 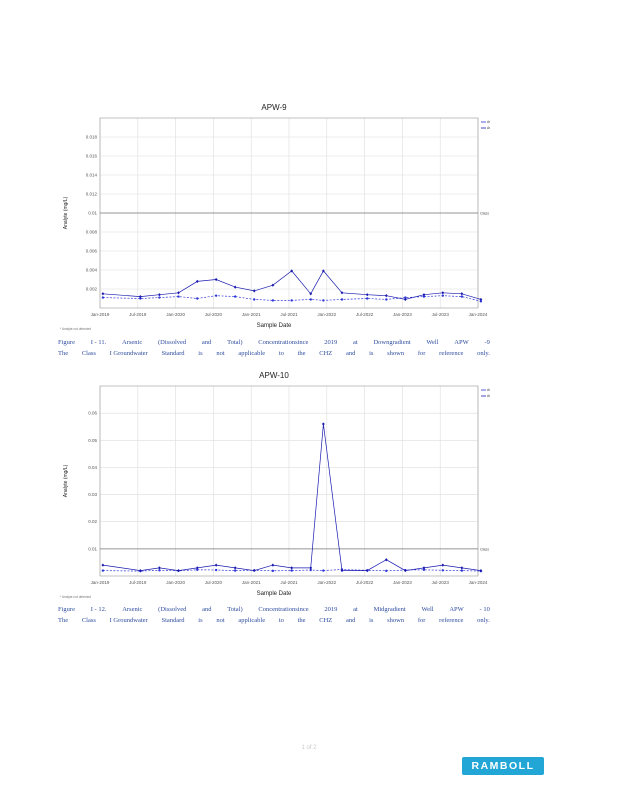 What do you see at coordinates (483, 620) in the screenshot?
I see `caption-word: only.` at bounding box center [483, 620].